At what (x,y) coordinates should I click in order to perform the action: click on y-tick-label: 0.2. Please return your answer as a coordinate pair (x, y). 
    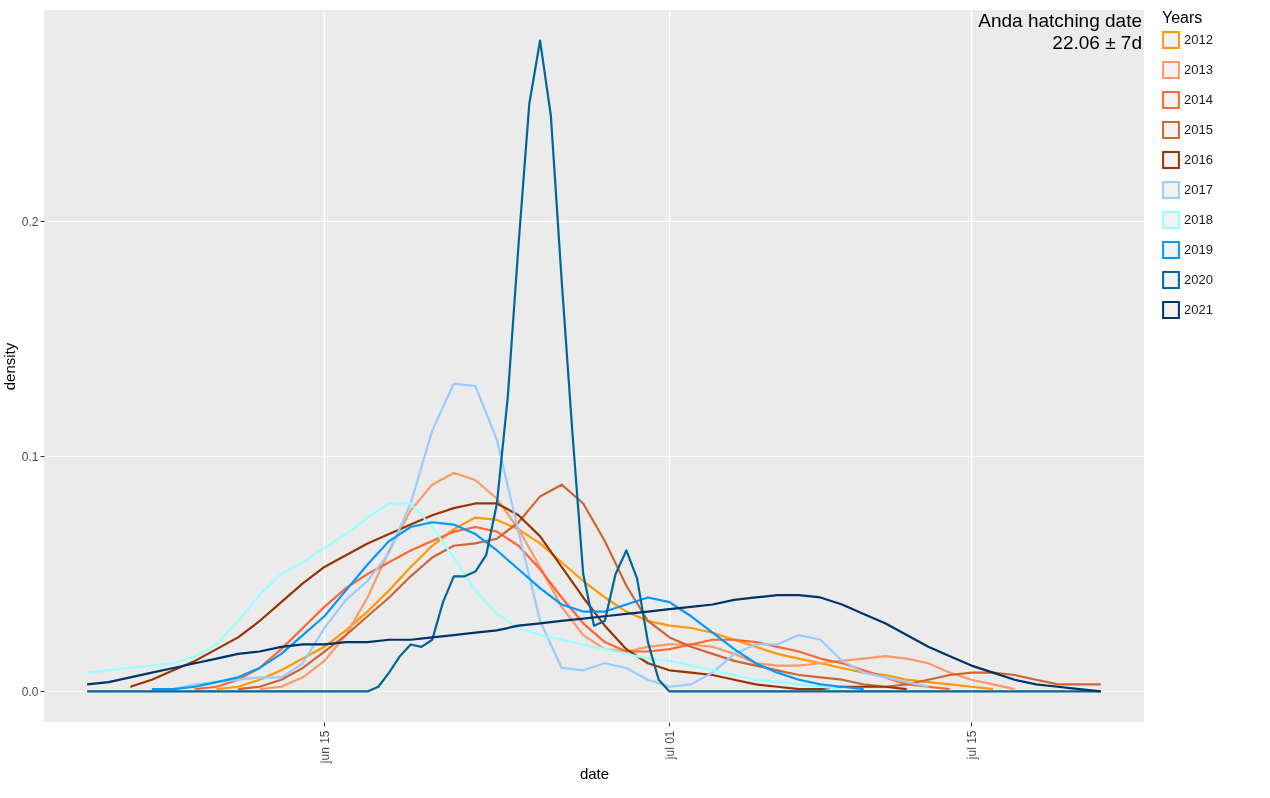
    Looking at the image, I should click on (30, 221).